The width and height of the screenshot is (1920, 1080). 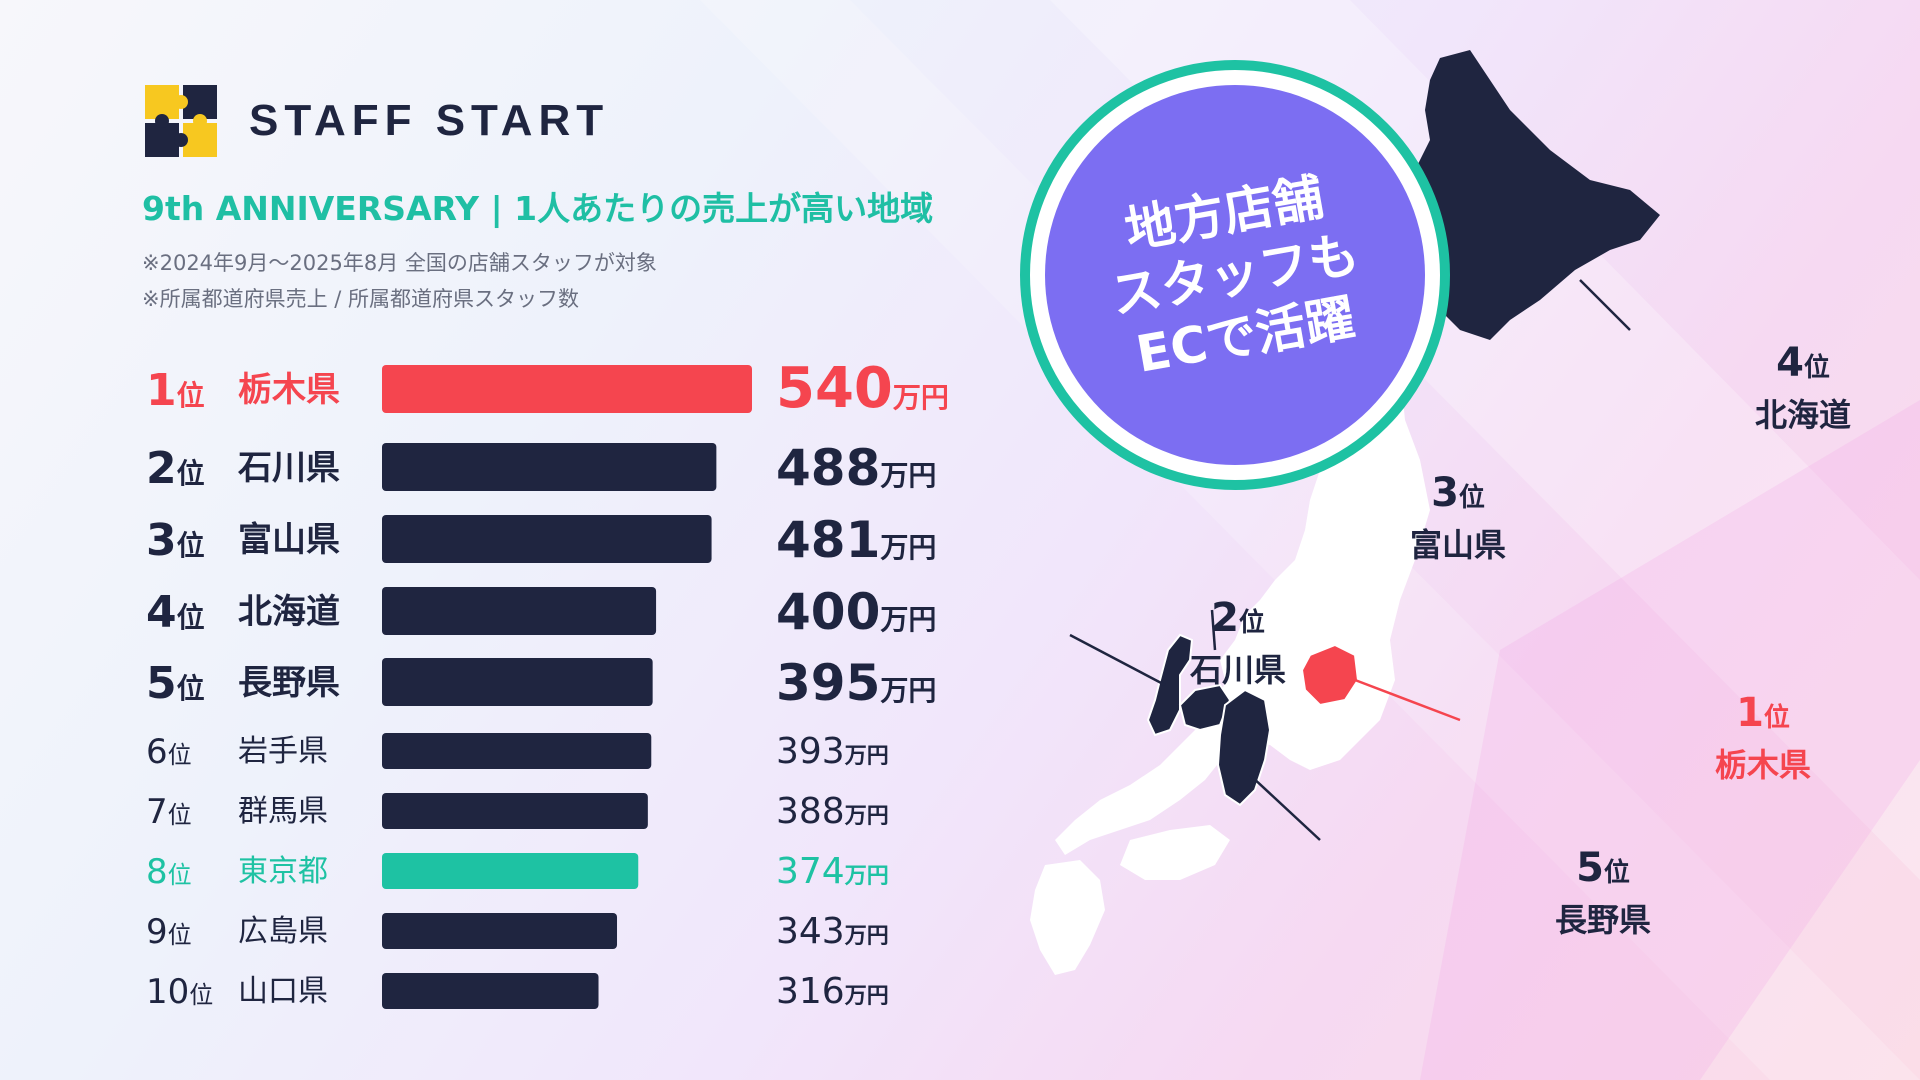 What do you see at coordinates (1330, 675) in the screenshot?
I see `map-tochigi` at bounding box center [1330, 675].